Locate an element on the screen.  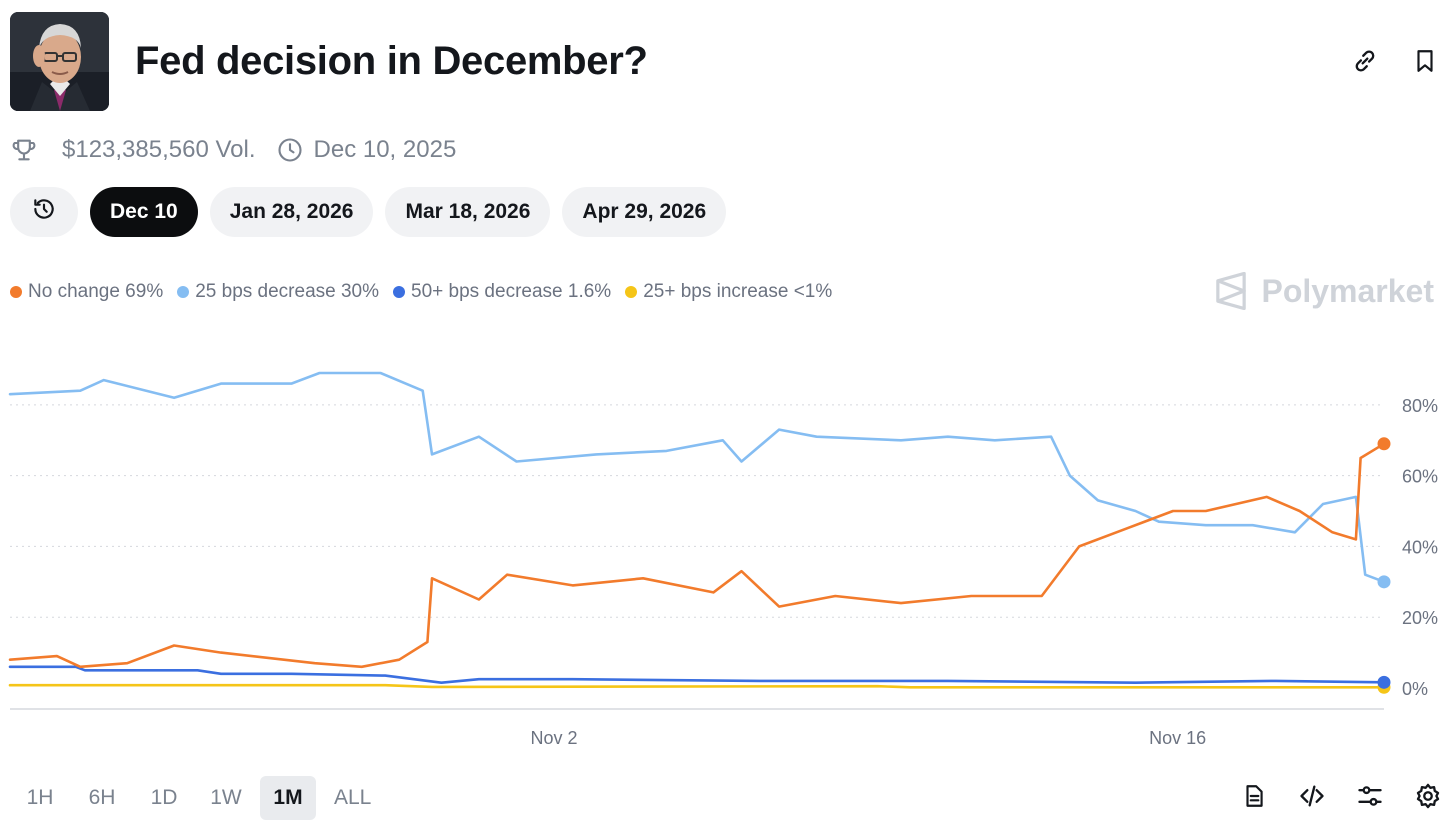
legend-item-25-bps-increase: 25+ bps increase <1% is located at coordinates (728, 292).